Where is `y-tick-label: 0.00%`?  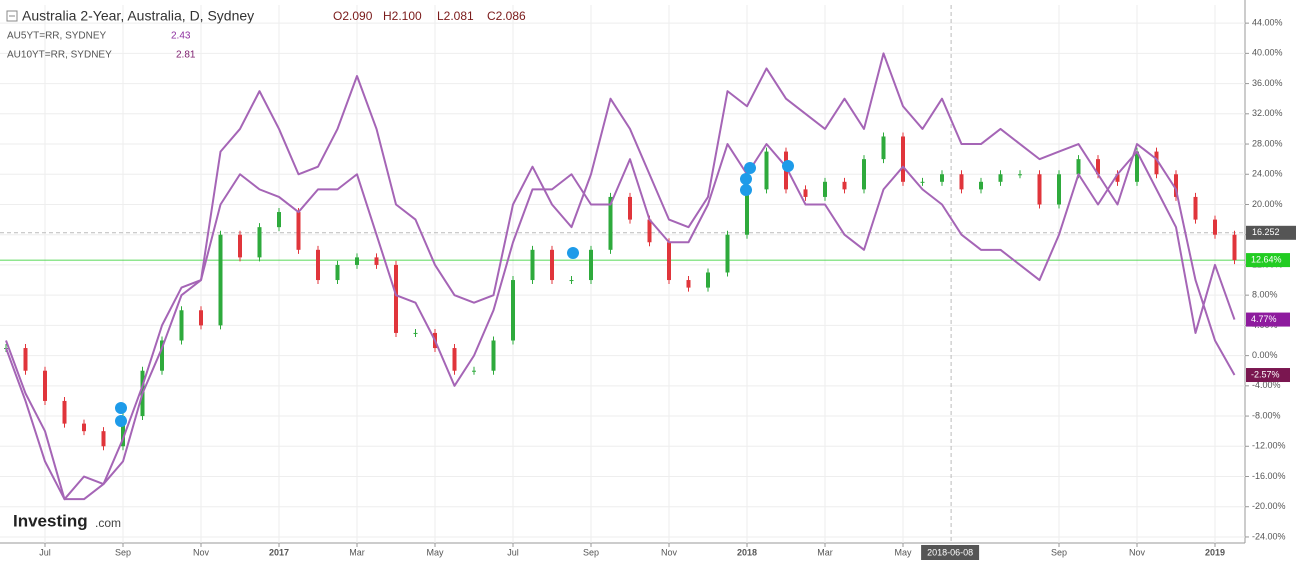
y-tick-label: 0.00% is located at coordinates (1265, 355).